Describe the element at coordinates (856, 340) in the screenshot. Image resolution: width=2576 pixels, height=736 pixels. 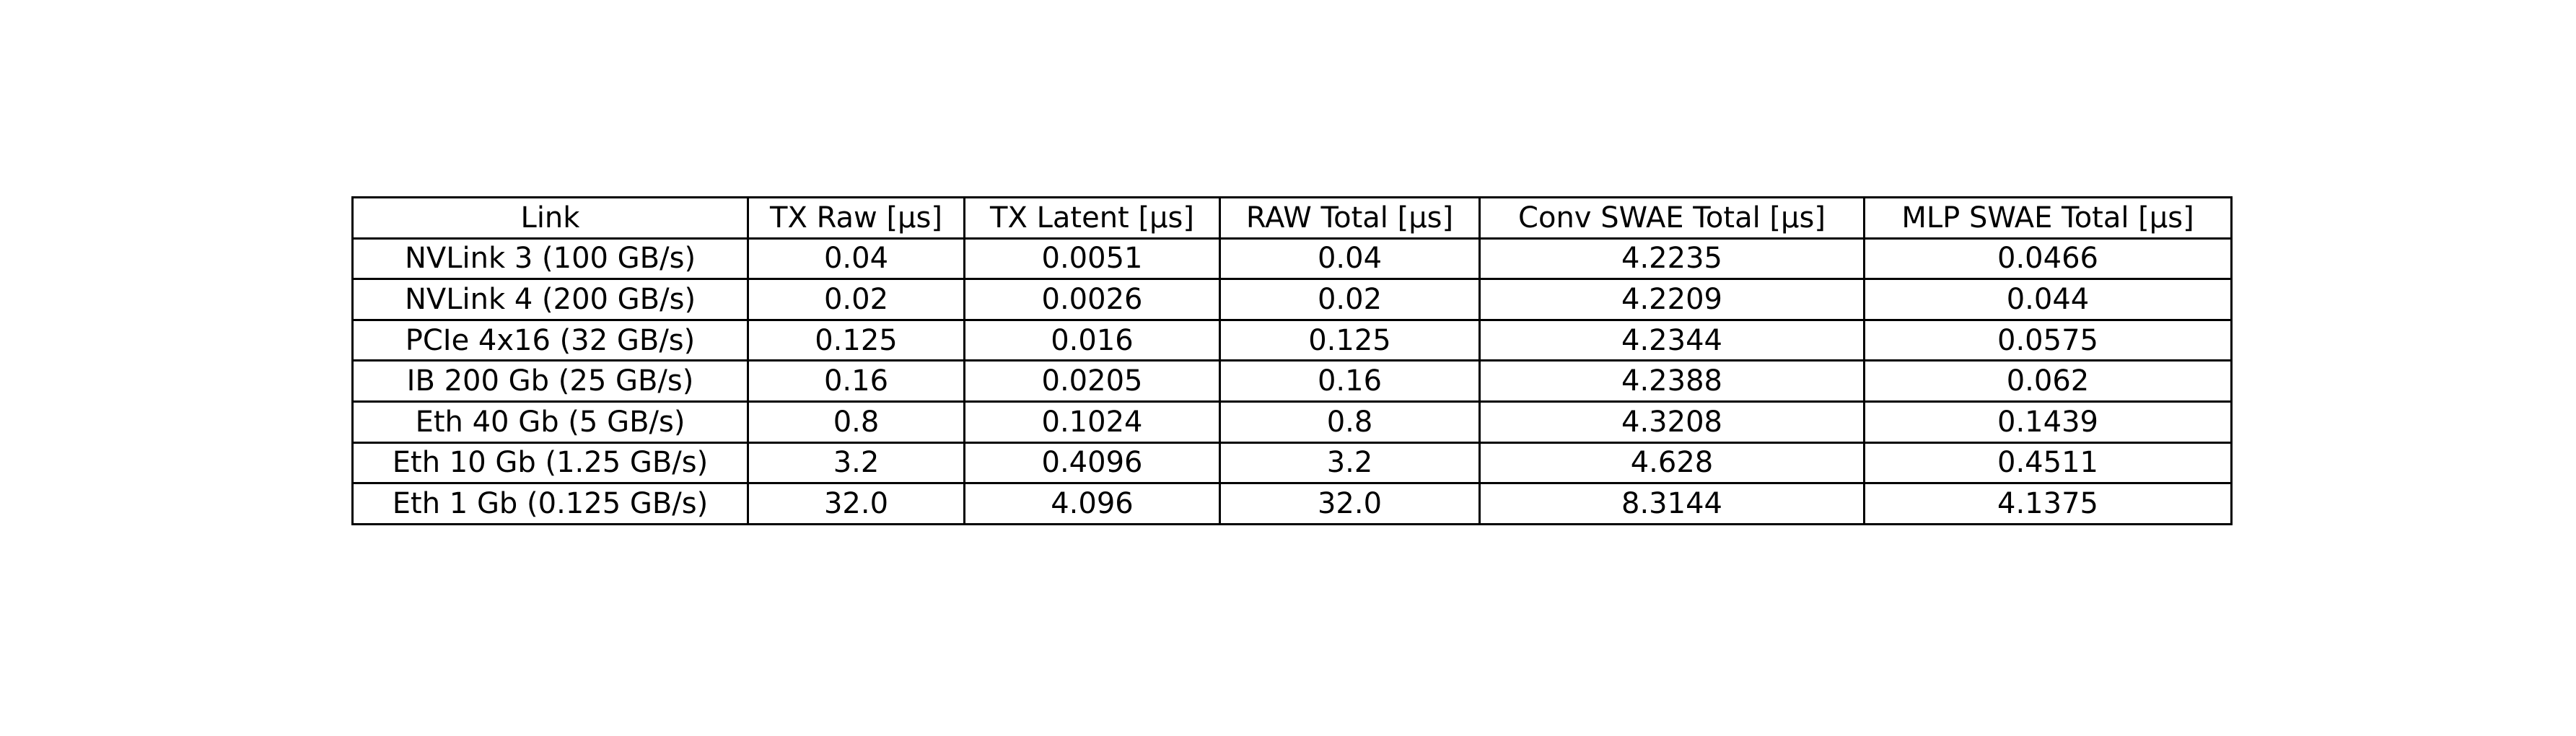
I see `cell-tx-raw: 0.125` at that location.